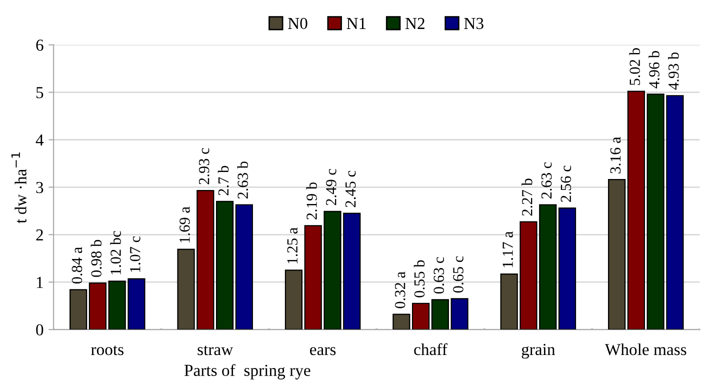 The image size is (714, 390). I want to click on data-label: 2.63 c, so click(546, 180).